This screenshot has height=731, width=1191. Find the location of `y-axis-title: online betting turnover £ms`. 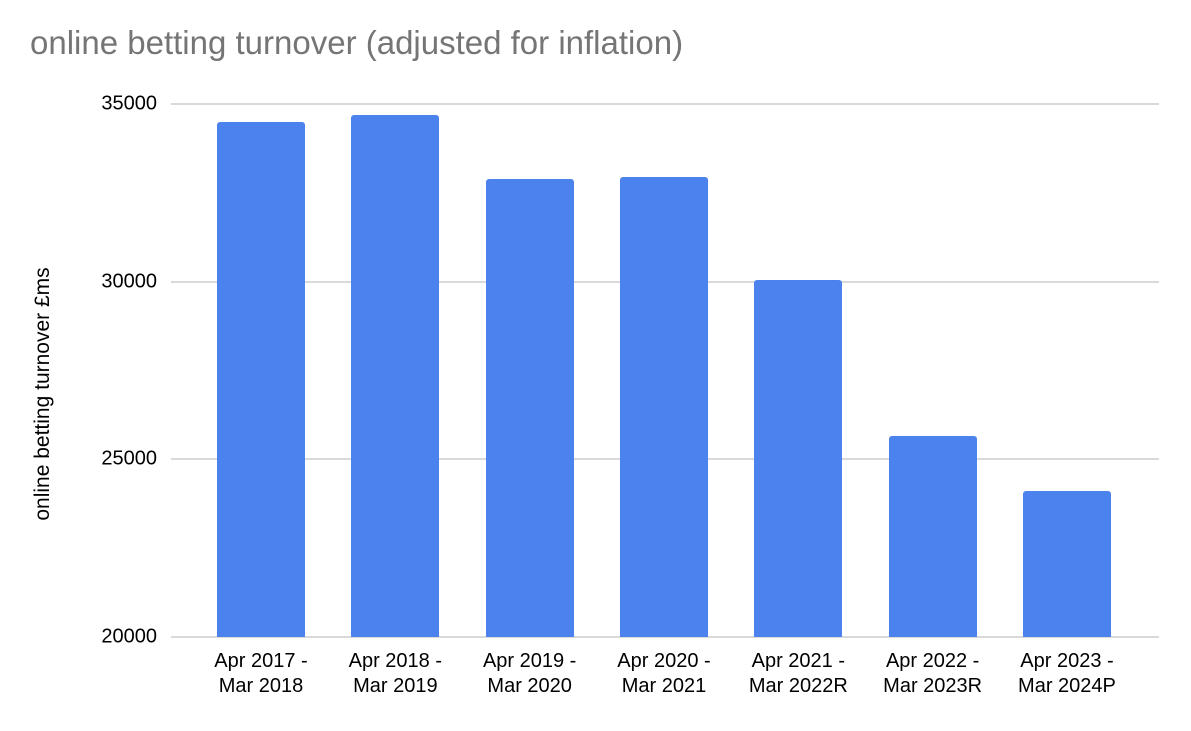

y-axis-title: online betting turnover £ms is located at coordinates (42, 394).